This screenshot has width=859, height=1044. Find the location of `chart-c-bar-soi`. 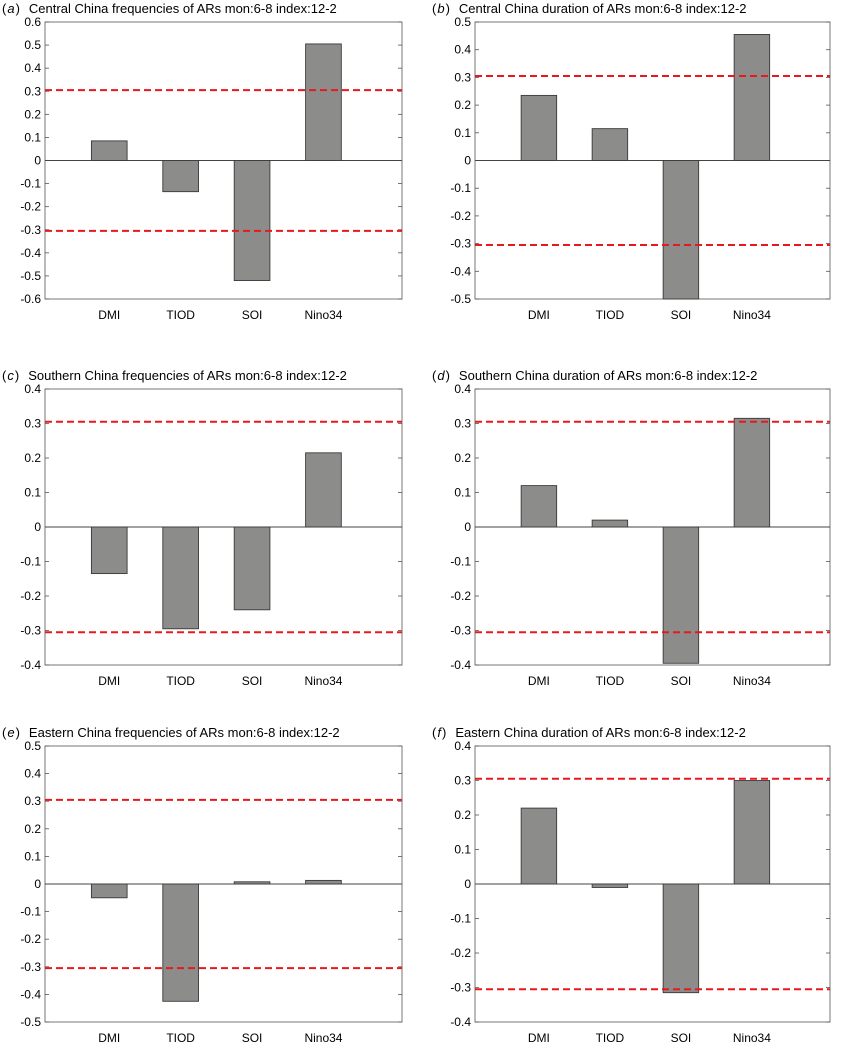

chart-c-bar-soi is located at coordinates (252, 568).